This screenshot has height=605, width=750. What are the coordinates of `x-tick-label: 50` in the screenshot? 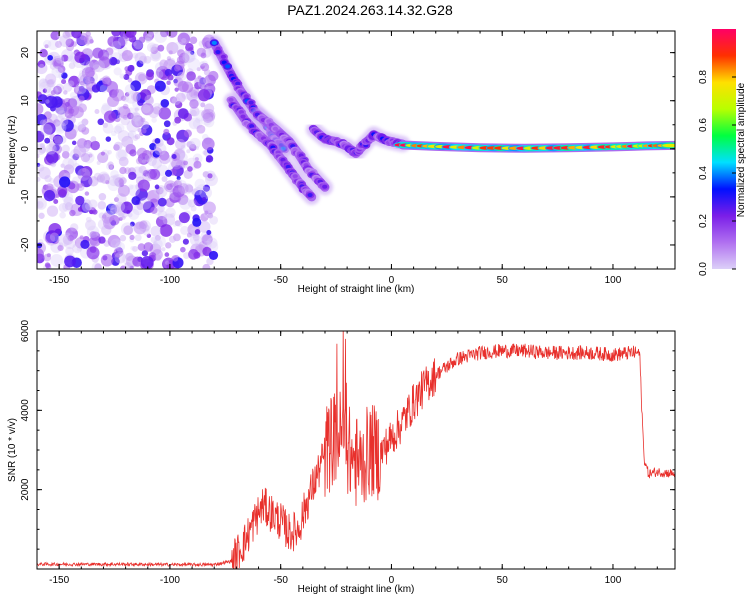 It's located at (503, 580).